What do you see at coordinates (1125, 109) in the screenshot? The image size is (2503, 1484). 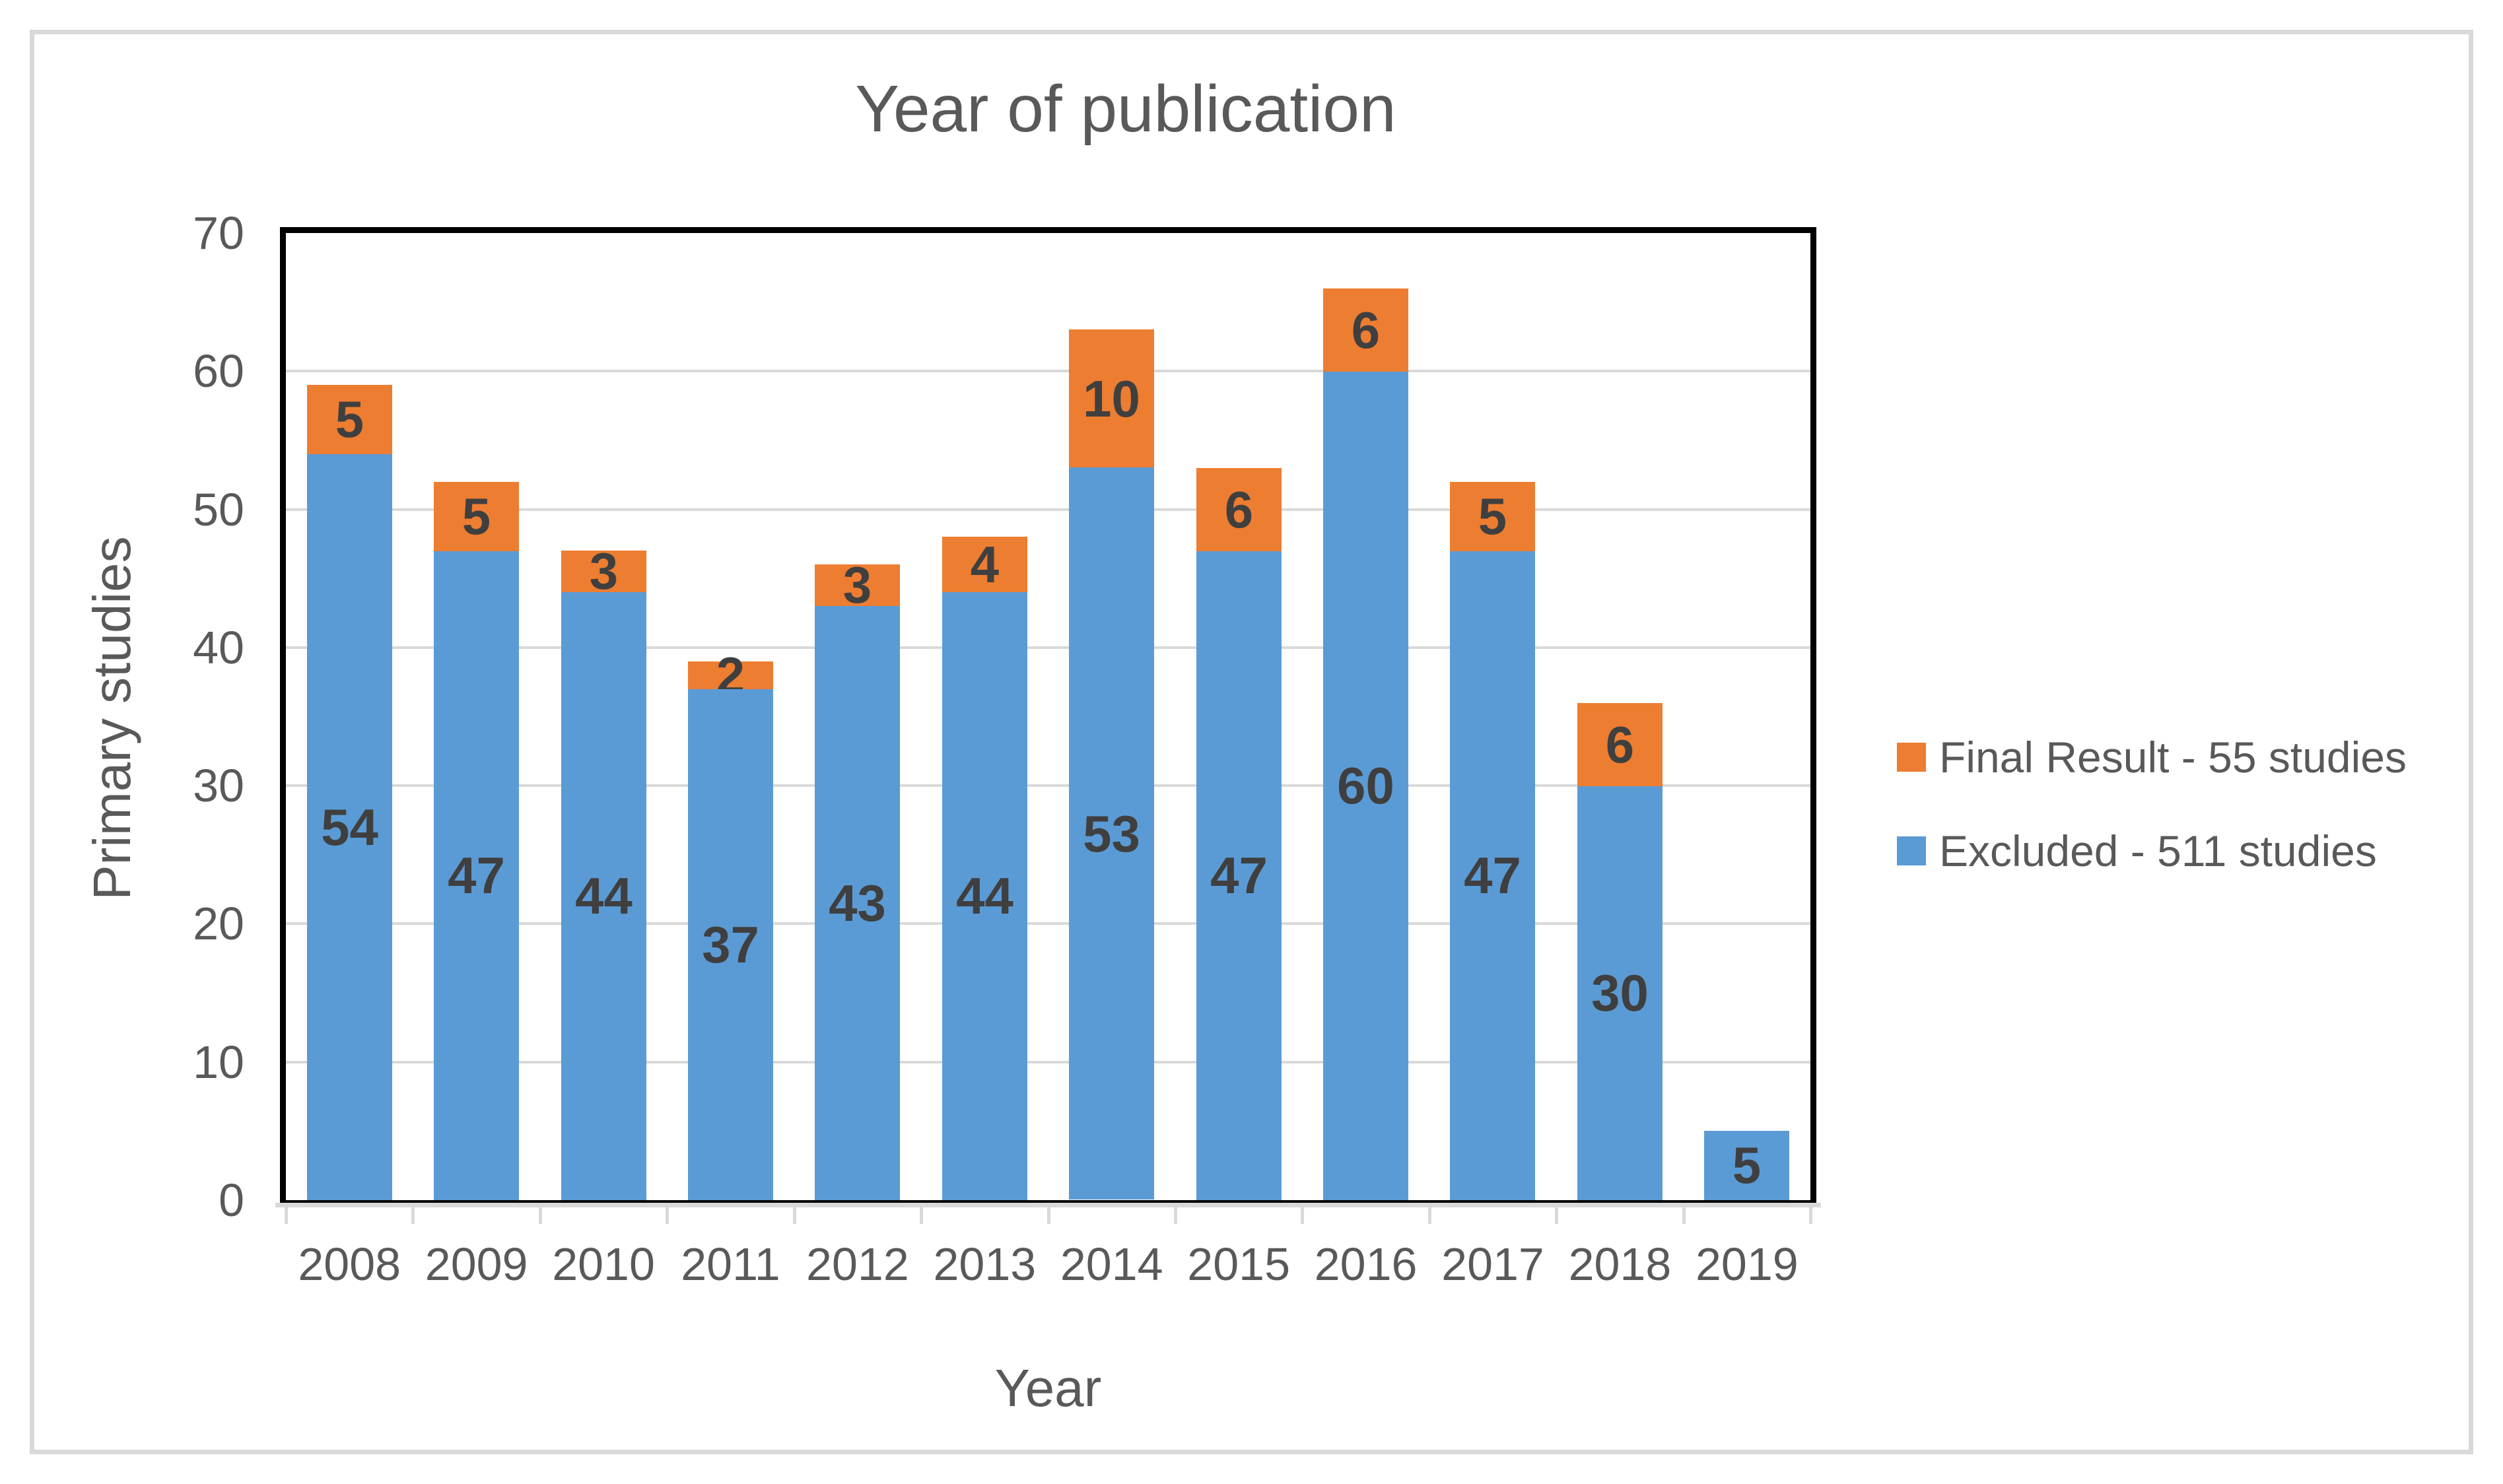 I see `chart-title: Year of publication` at bounding box center [1125, 109].